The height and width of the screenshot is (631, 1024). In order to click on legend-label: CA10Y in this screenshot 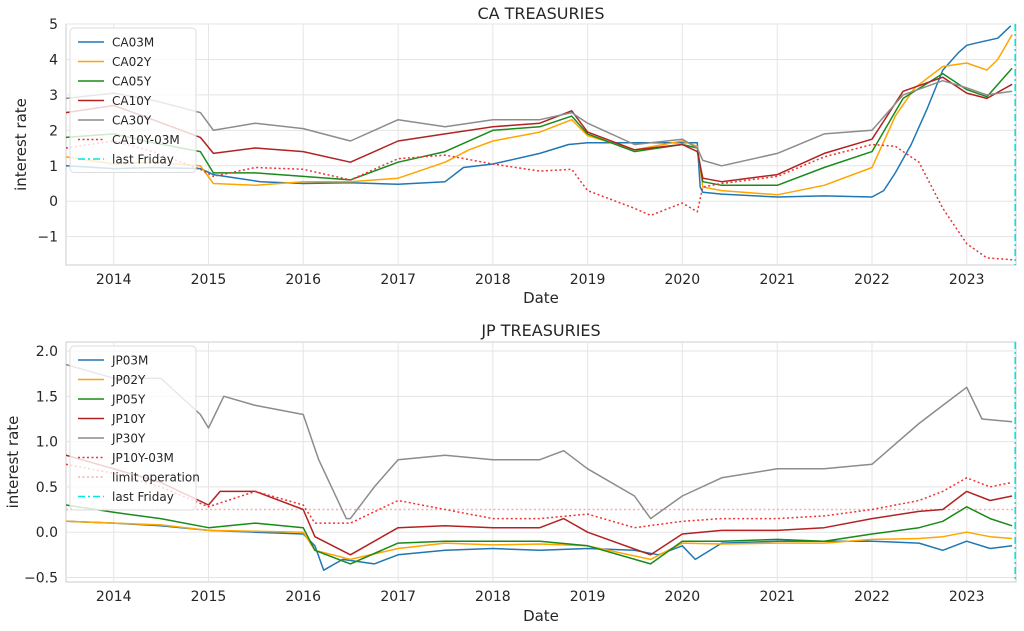, I will do `click(132, 101)`.